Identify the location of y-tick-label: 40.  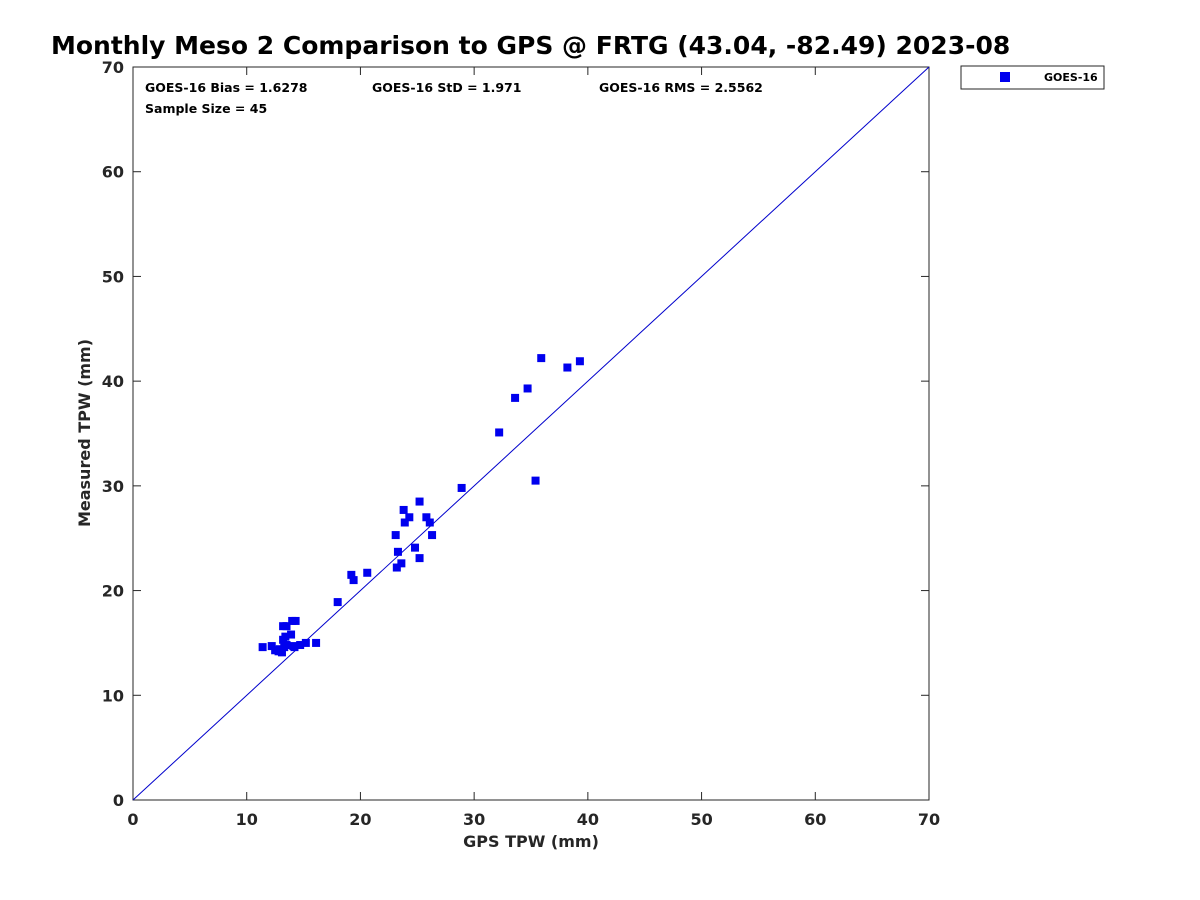
(113, 381).